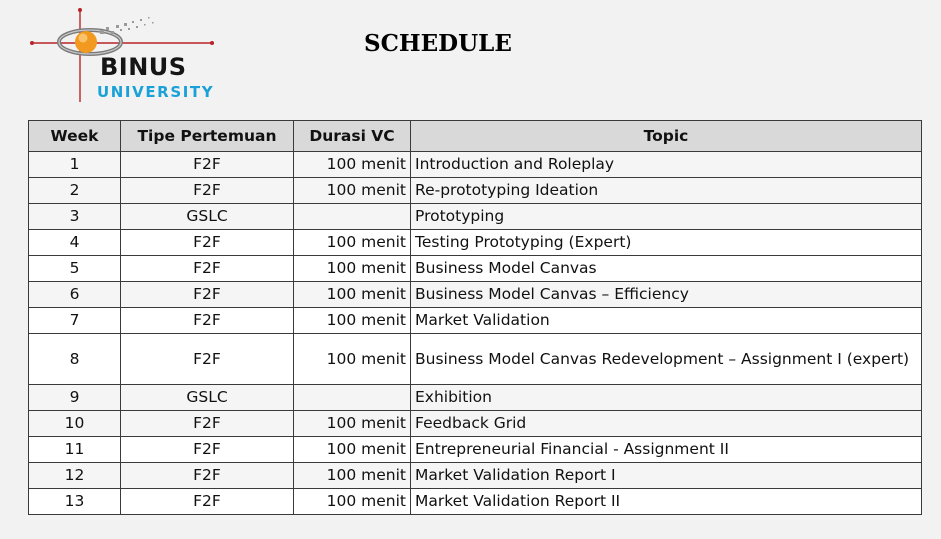  I want to click on week-cell: 12, so click(74, 475).